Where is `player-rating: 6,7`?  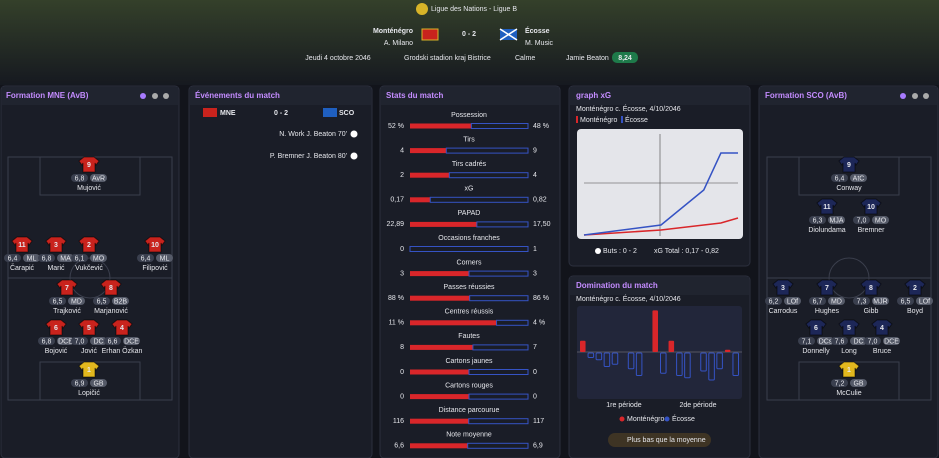
player-rating: 6,7 is located at coordinates (818, 301).